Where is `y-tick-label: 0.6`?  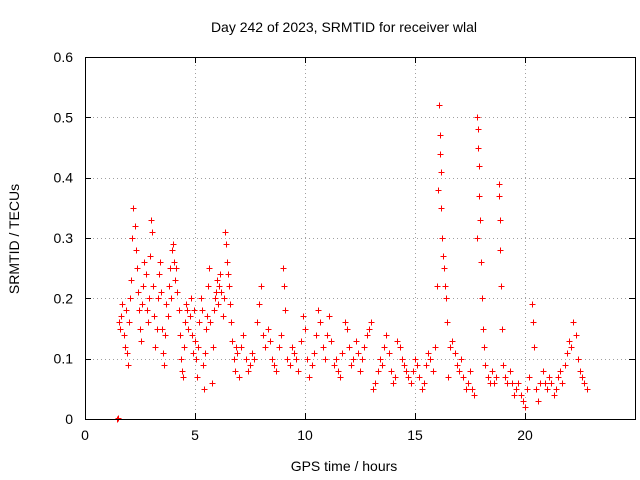
y-tick-label: 0.6 is located at coordinates (64, 57).